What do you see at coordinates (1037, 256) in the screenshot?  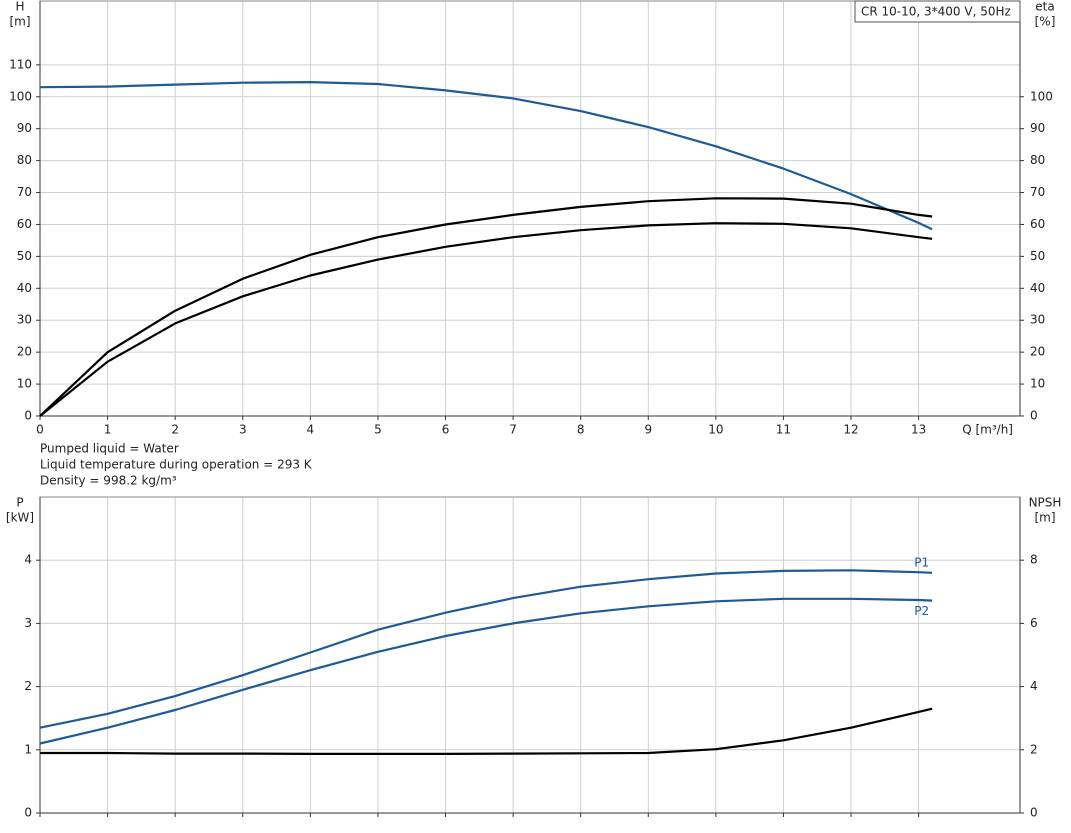 I see `y2-tick-label: 50` at bounding box center [1037, 256].